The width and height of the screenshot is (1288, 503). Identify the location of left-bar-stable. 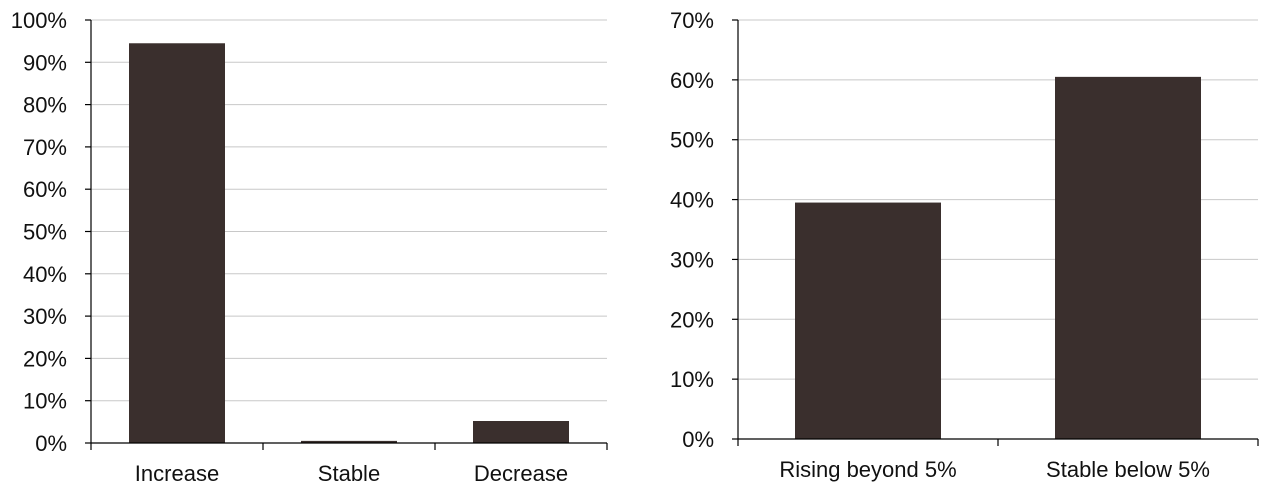
(349, 441).